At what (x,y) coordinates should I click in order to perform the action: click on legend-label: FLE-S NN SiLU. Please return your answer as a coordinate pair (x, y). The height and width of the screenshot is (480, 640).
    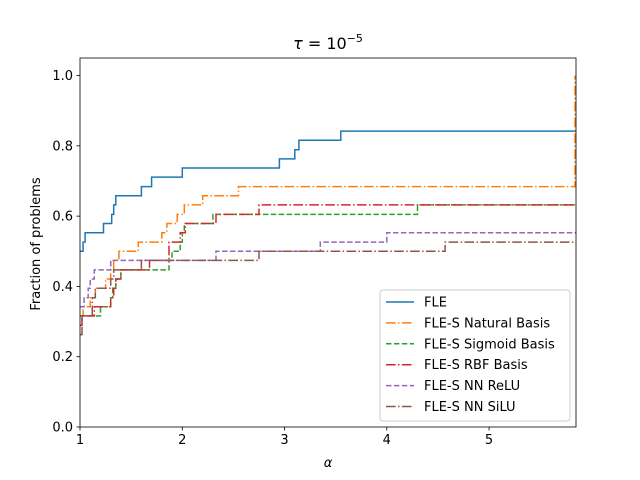
    Looking at the image, I should click on (470, 407).